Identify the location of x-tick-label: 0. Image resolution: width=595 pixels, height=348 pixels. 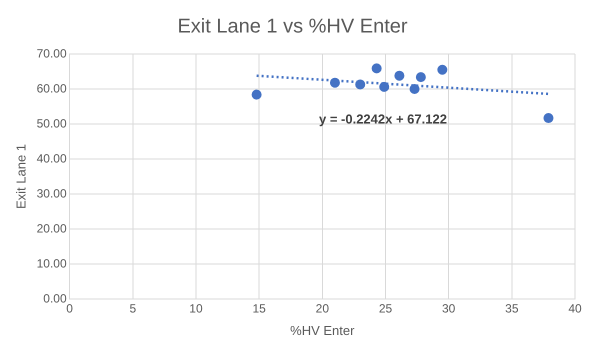
(70, 309).